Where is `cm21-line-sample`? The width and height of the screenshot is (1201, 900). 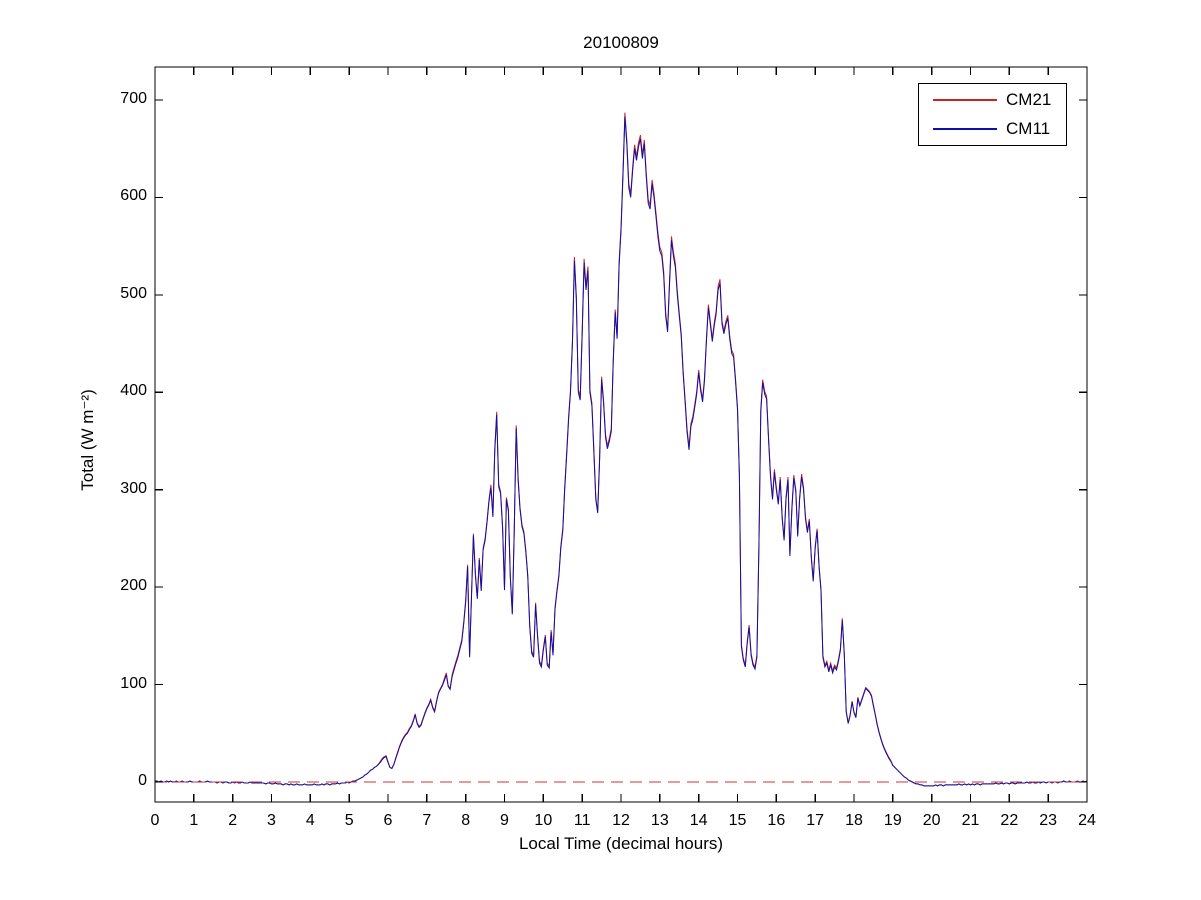
cm21-line-sample is located at coordinates (965, 99).